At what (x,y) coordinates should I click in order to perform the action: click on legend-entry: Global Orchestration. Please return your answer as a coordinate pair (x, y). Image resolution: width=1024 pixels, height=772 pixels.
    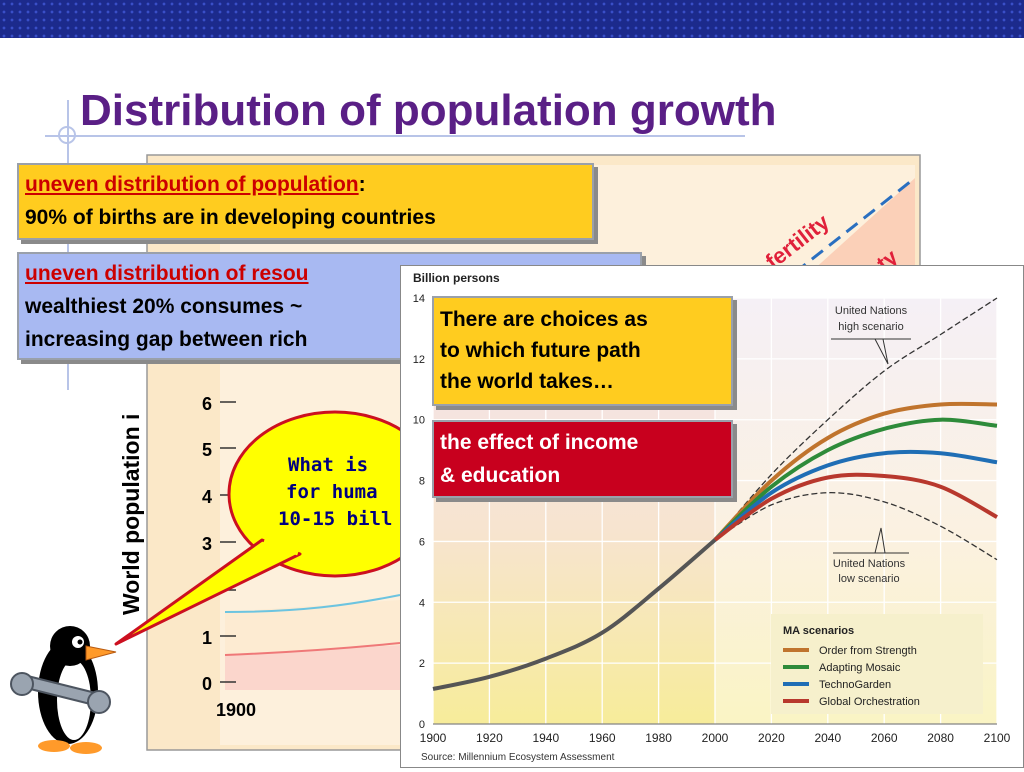
    Looking at the image, I should click on (869, 702).